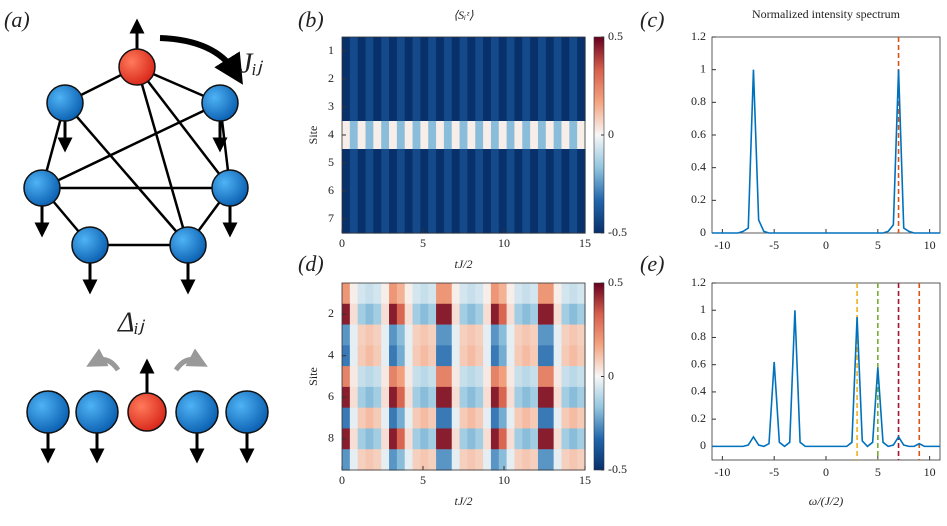 The width and height of the screenshot is (947, 526). I want to click on nodes, so click(136, 156).